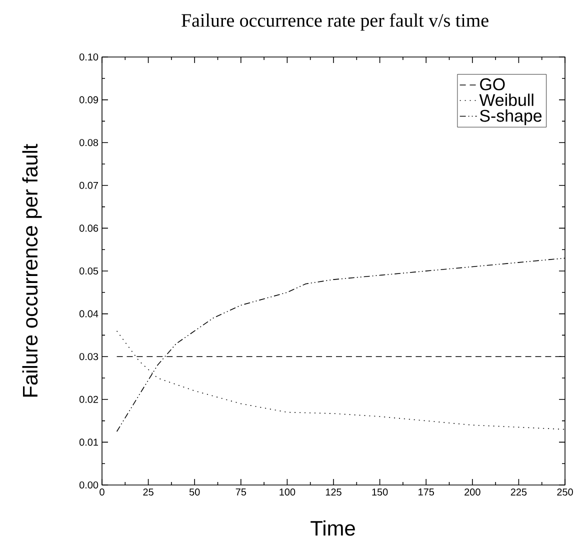 This screenshot has height=552, width=579. I want to click on legend-label: S-shape, so click(511, 117).